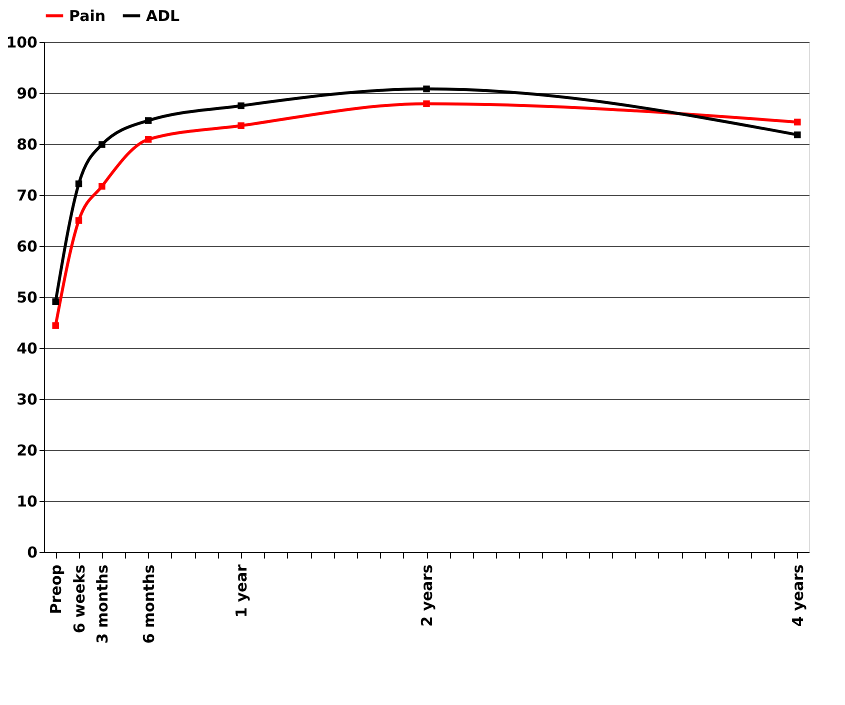 The image size is (845, 705). Describe the element at coordinates (102, 604) in the screenshot. I see `x-tick-label: 3 months` at that location.